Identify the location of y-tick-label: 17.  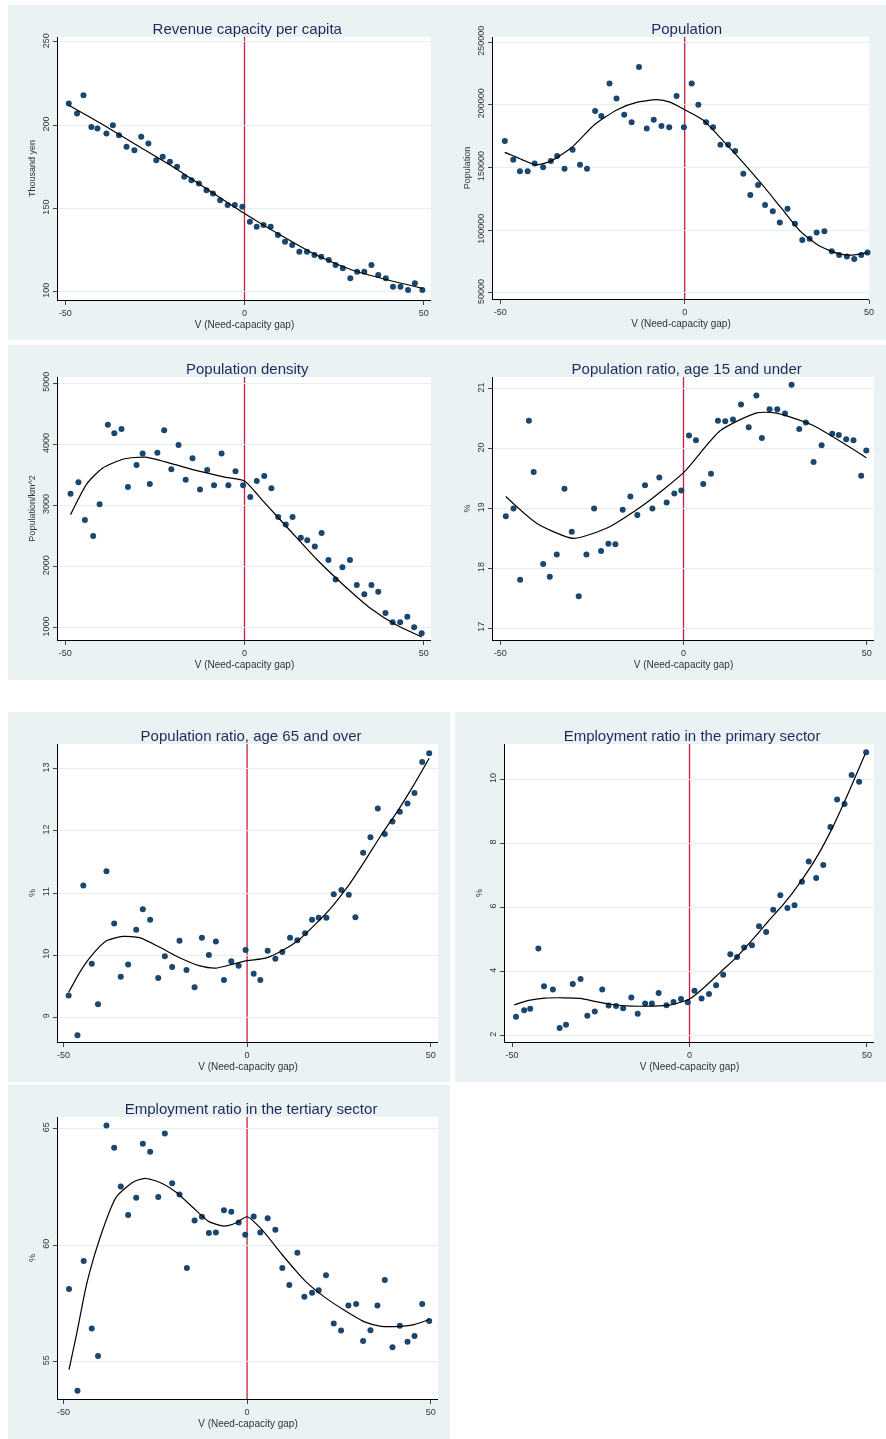
(481, 626).